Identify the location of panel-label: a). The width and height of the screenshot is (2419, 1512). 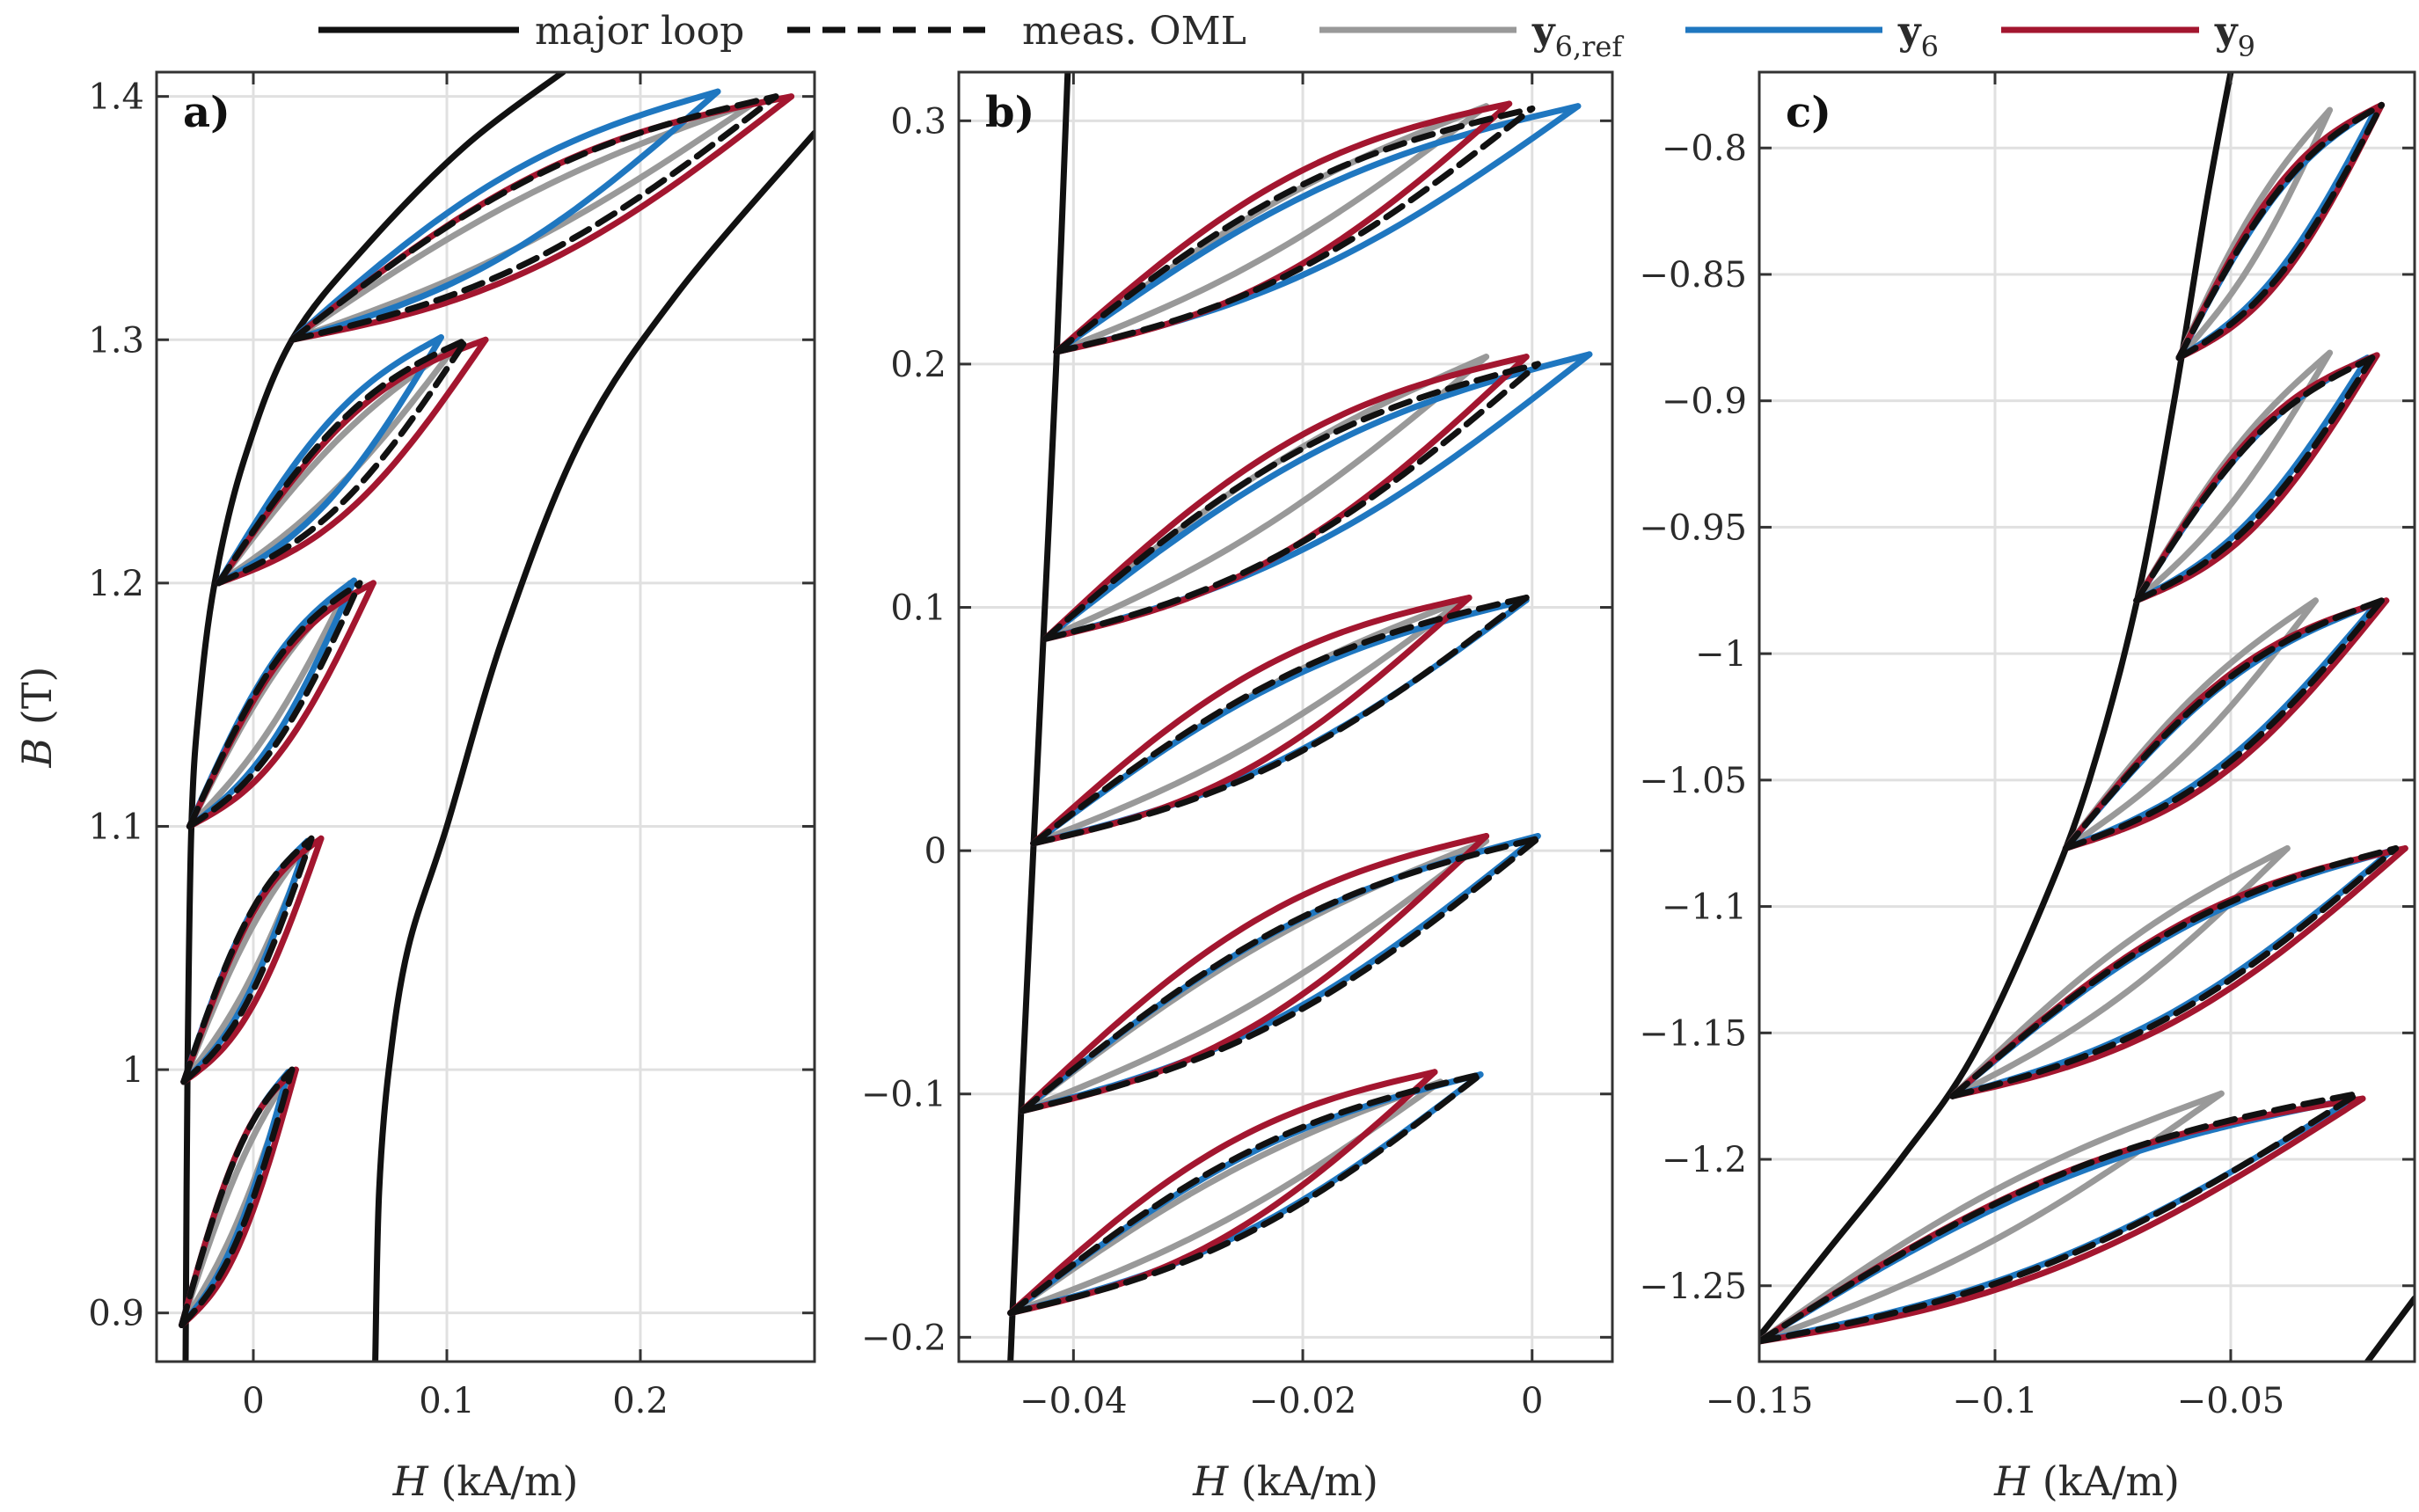
(206, 112).